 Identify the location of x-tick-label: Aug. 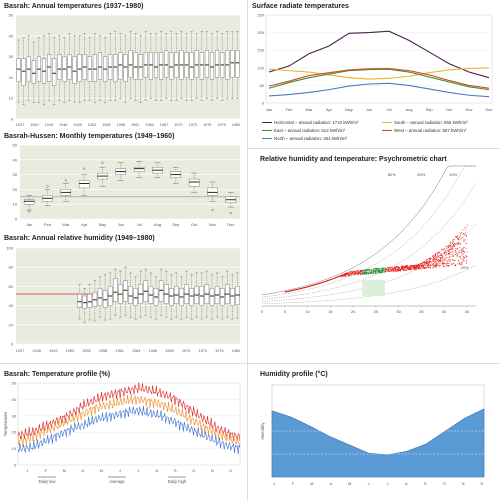
(408, 109).